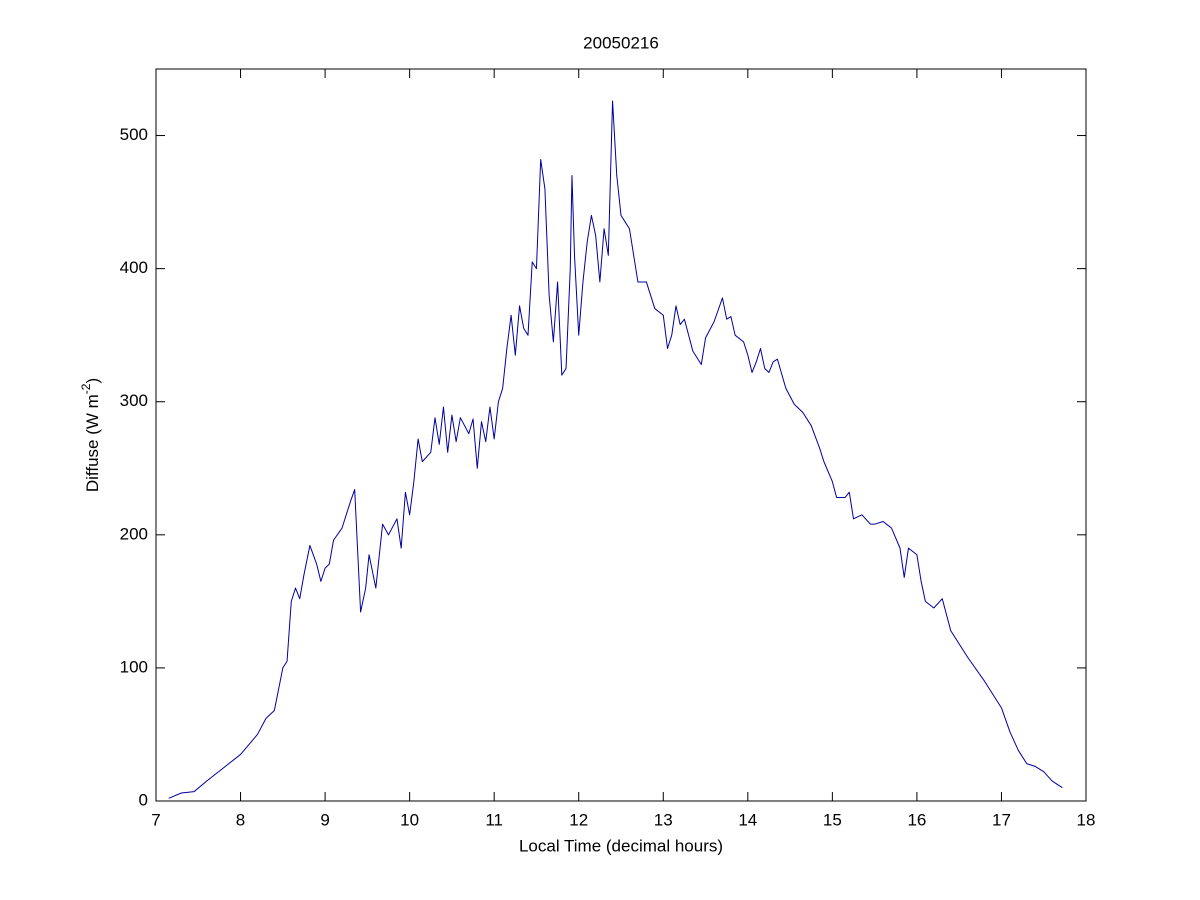  What do you see at coordinates (409, 819) in the screenshot?
I see `x-tick-label: 10` at bounding box center [409, 819].